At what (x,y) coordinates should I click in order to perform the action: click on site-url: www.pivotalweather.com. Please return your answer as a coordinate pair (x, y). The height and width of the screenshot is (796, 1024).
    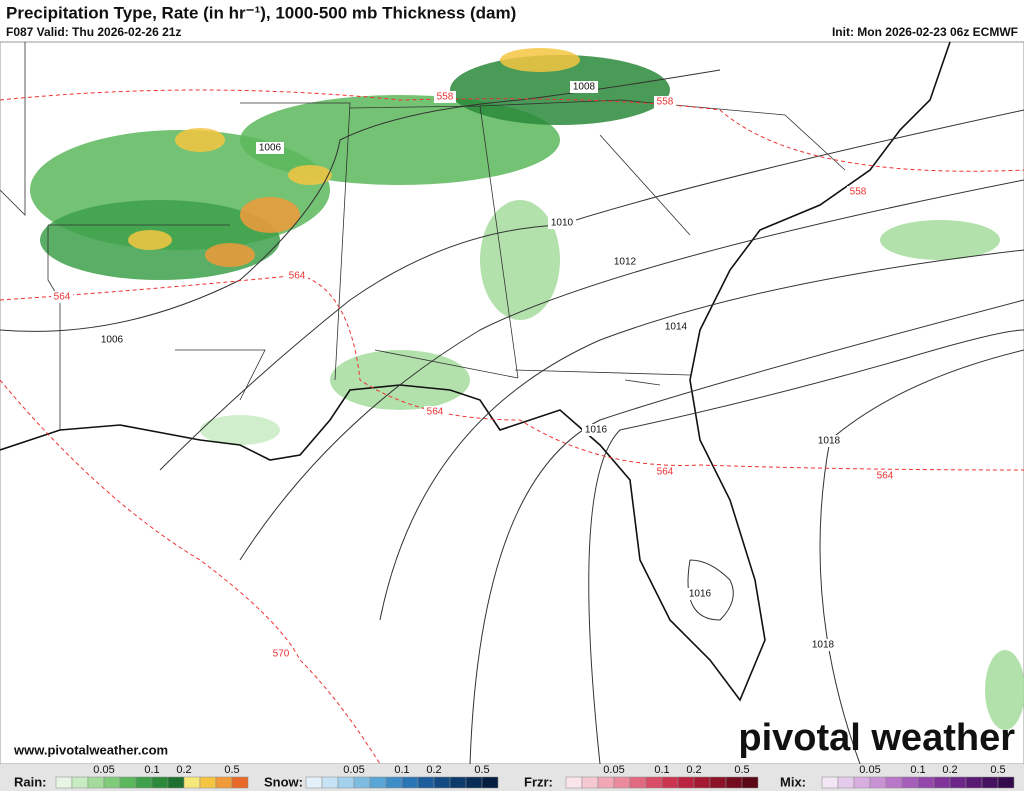
    Looking at the image, I should click on (90, 749).